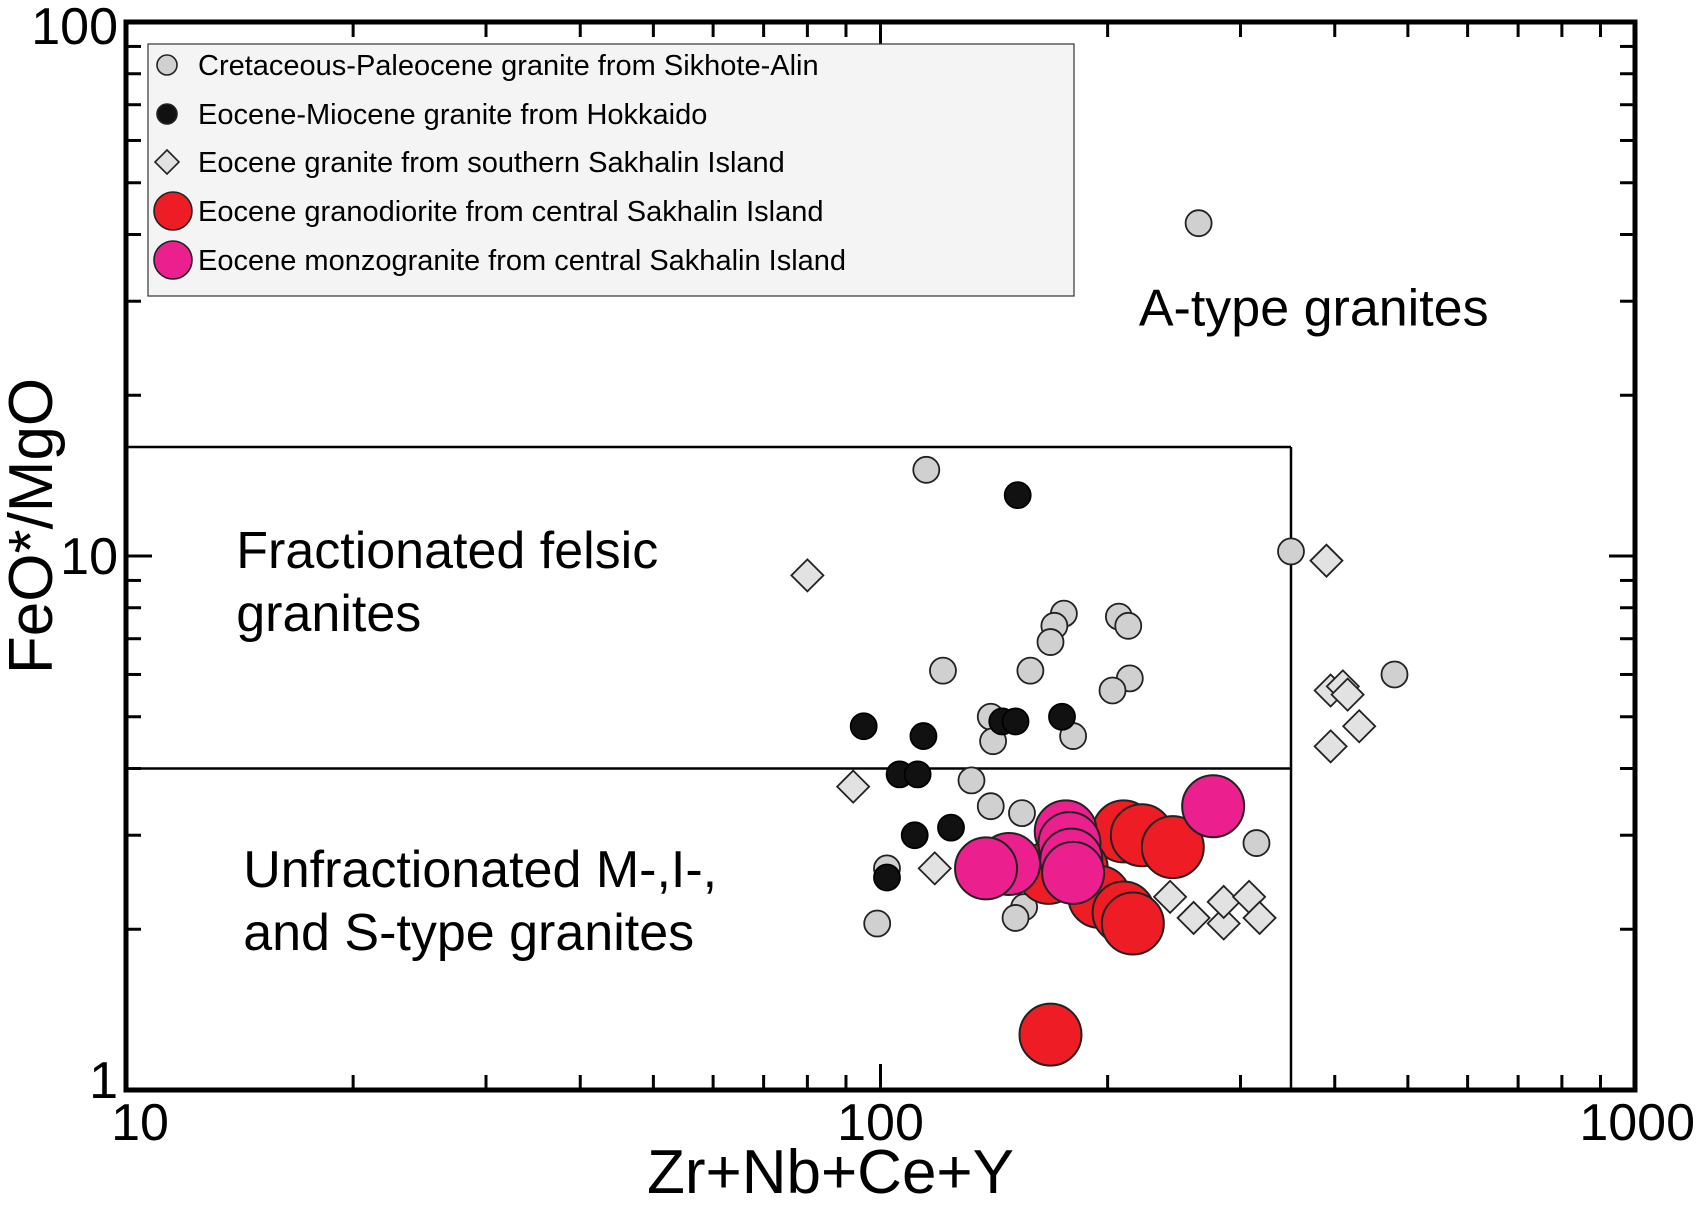 The width and height of the screenshot is (1704, 1206). I want to click on y-tick-label: 100, so click(74, 28).